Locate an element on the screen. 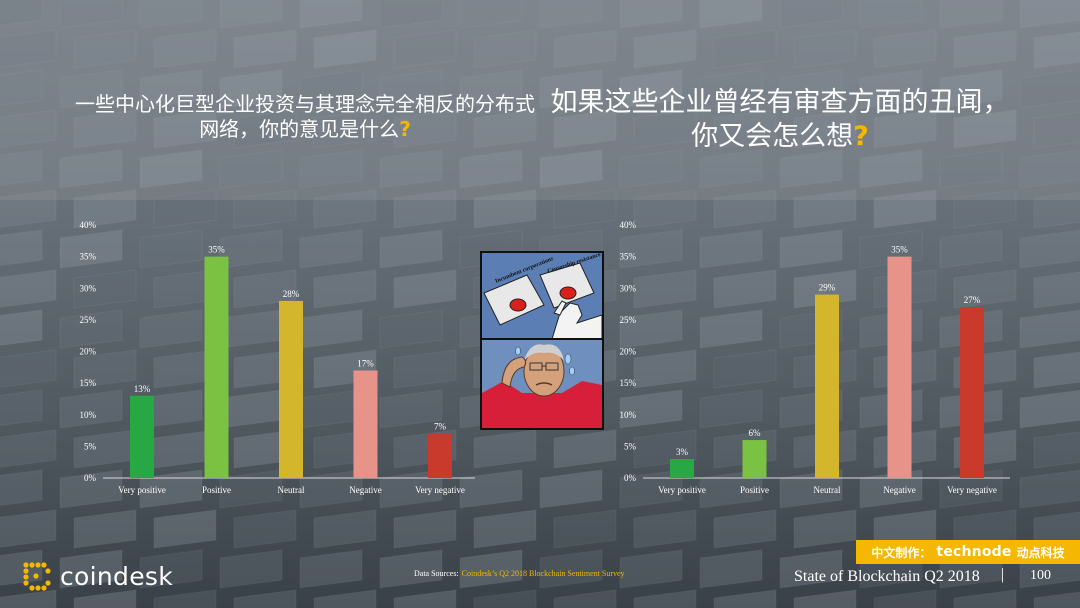 The width and height of the screenshot is (1080, 608). chinese-production-credit-badge: 中文制作： technode 动点科技 is located at coordinates (968, 552).